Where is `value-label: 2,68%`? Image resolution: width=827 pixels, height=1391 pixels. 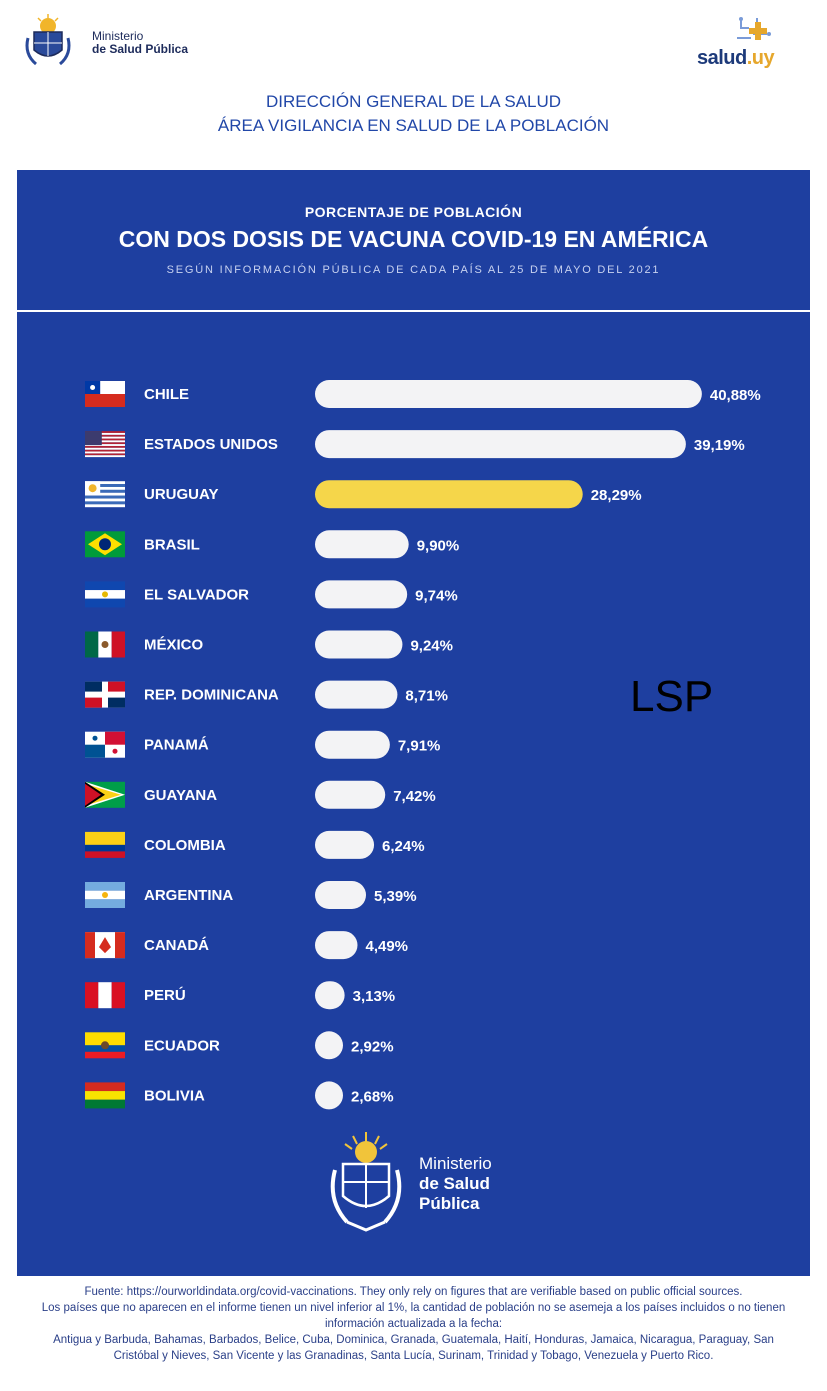 value-label: 2,68% is located at coordinates (372, 1096).